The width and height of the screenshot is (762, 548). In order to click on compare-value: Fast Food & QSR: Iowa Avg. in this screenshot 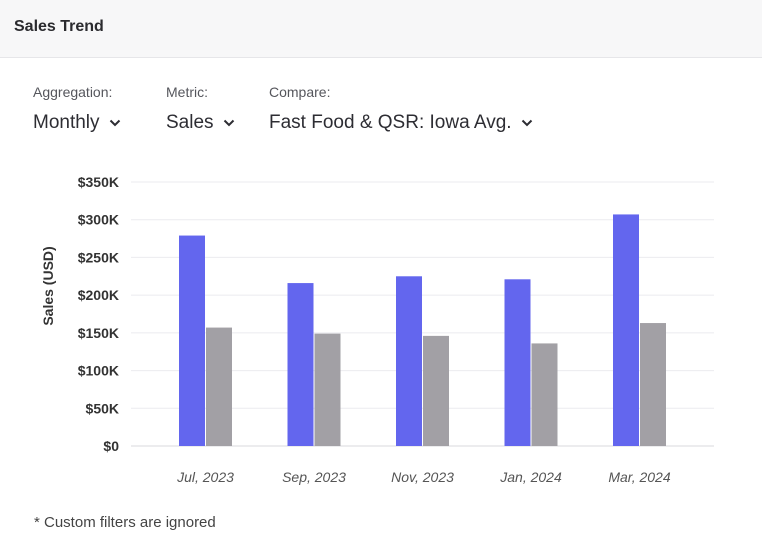, I will do `click(390, 122)`.